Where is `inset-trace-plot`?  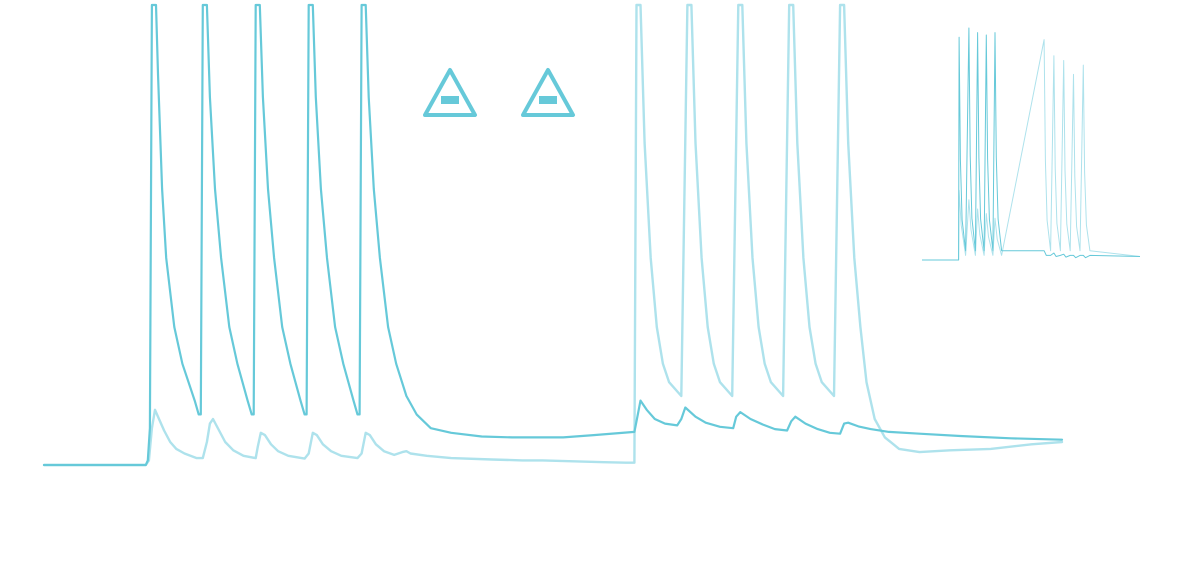 inset-trace-plot is located at coordinates (1031, 144).